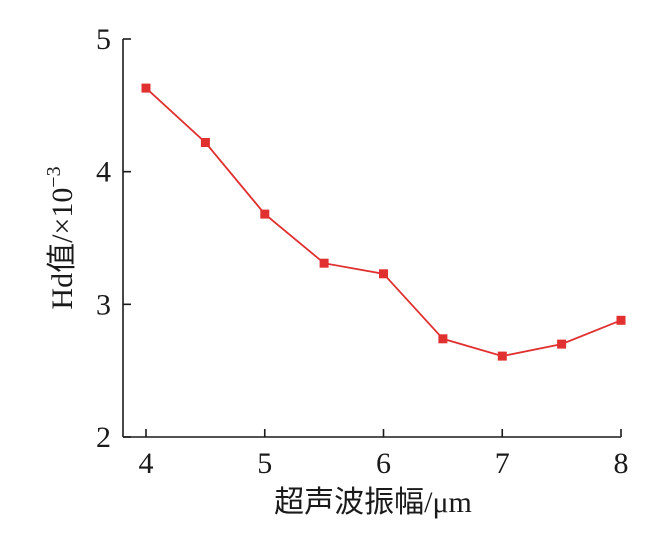 This screenshot has height=538, width=657. I want to click on y-tick-label: 4, so click(103, 172).